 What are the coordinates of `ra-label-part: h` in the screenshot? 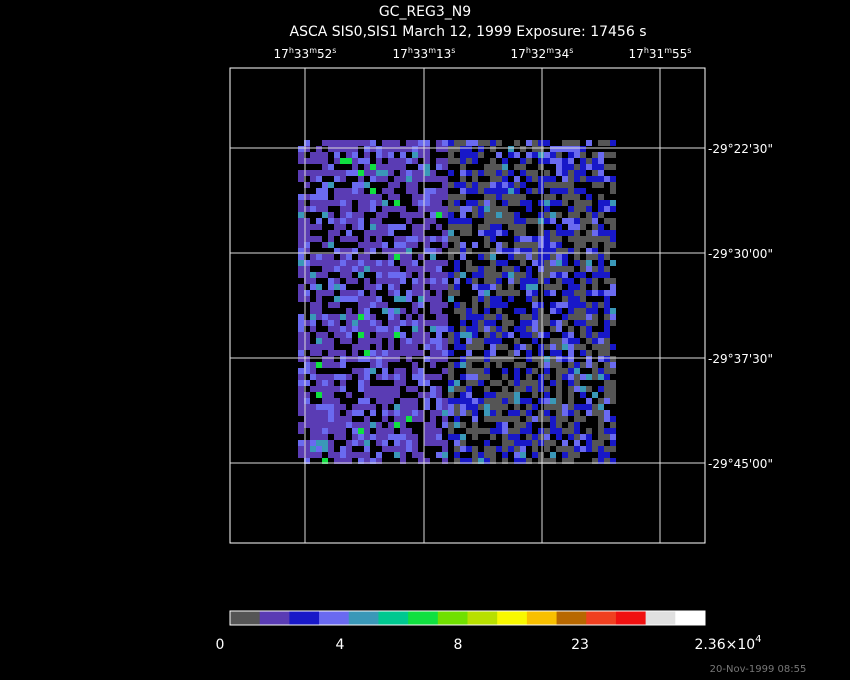 It's located at (528, 50).